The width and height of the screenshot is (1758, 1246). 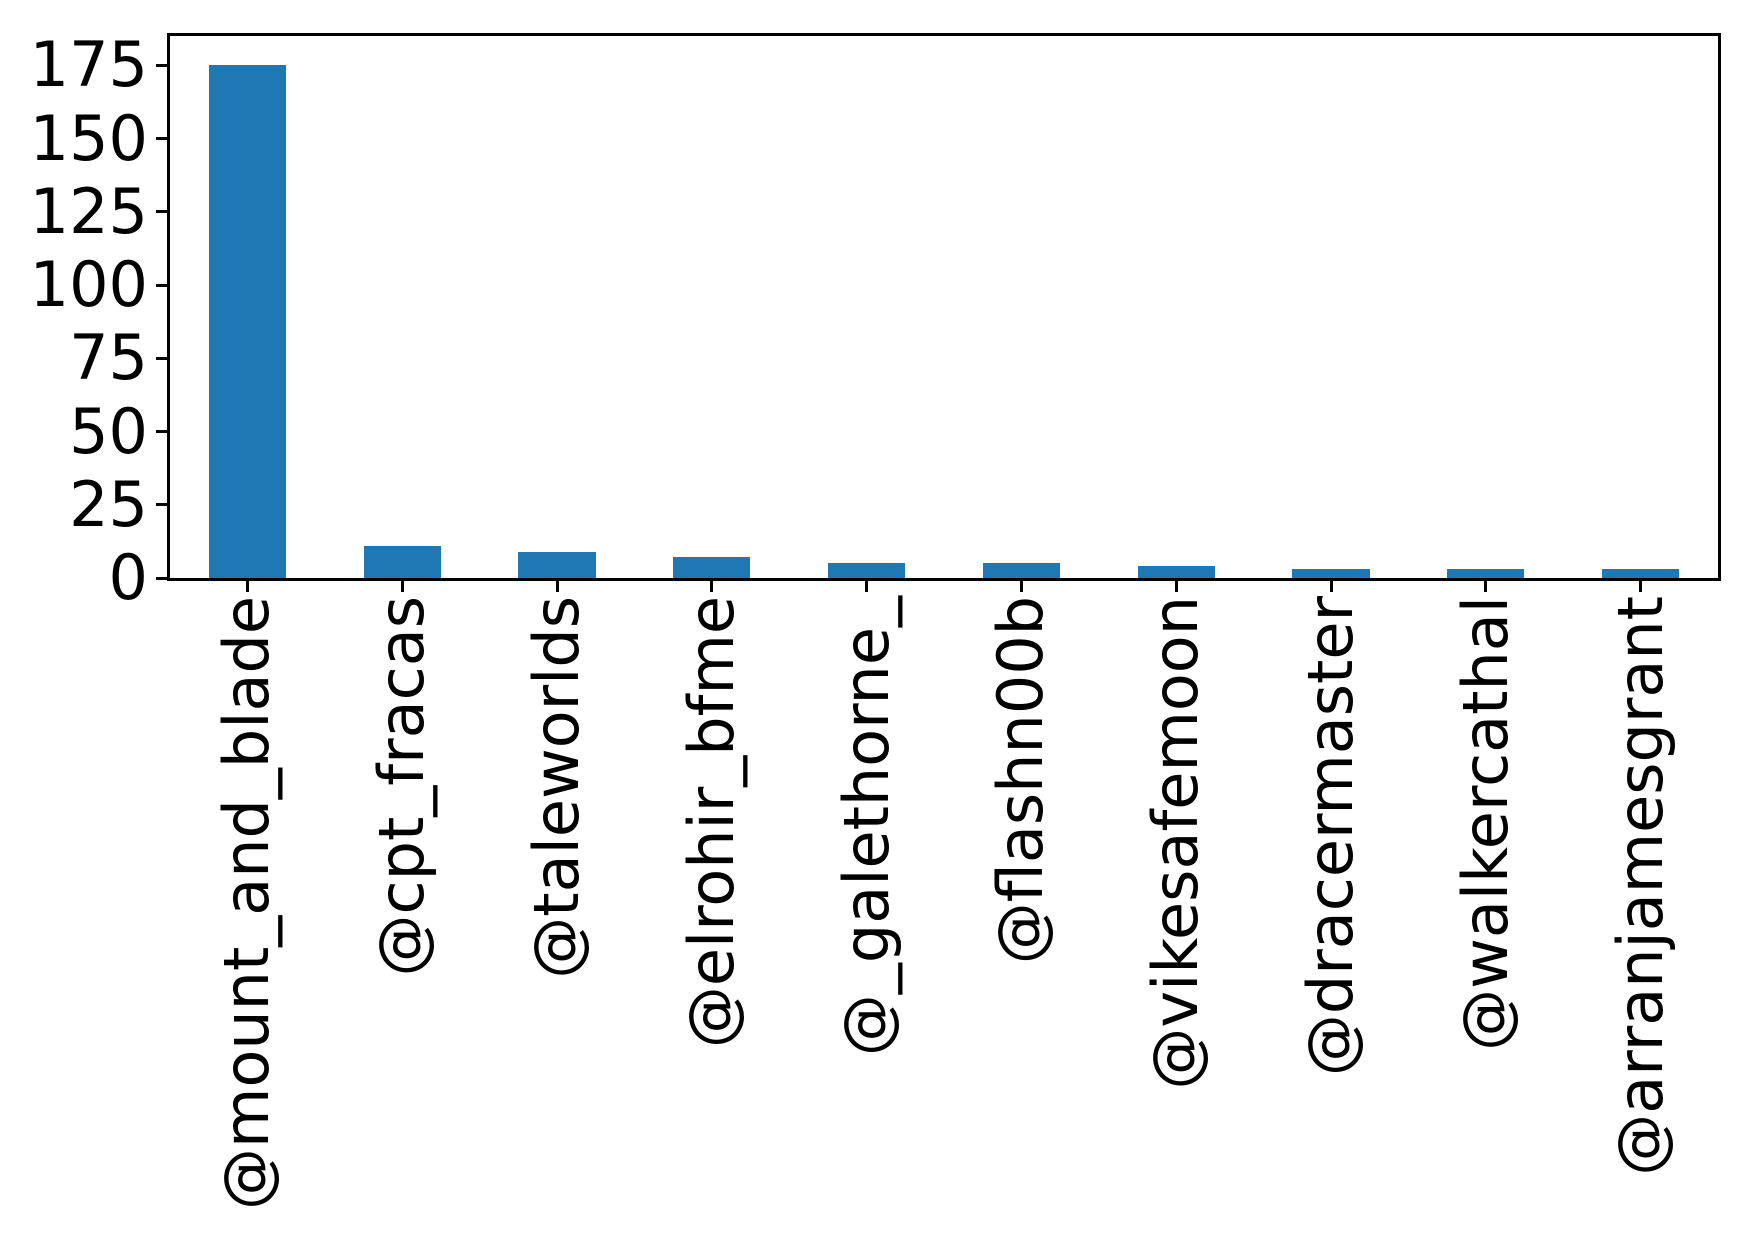 What do you see at coordinates (168, 307) in the screenshot?
I see `left-spine` at bounding box center [168, 307].